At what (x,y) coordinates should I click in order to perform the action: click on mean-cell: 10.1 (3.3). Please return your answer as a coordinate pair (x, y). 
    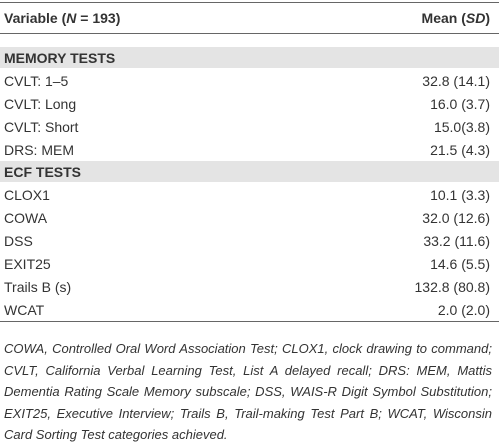
    Looking at the image, I should click on (460, 194).